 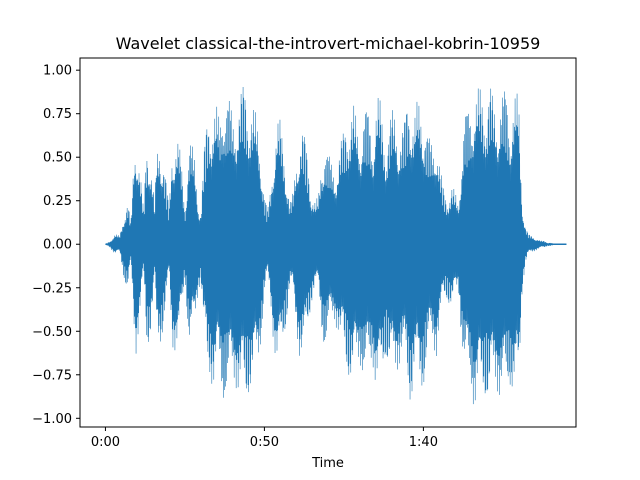 I want to click on y-tick-label: 0.00, so click(x=57, y=245).